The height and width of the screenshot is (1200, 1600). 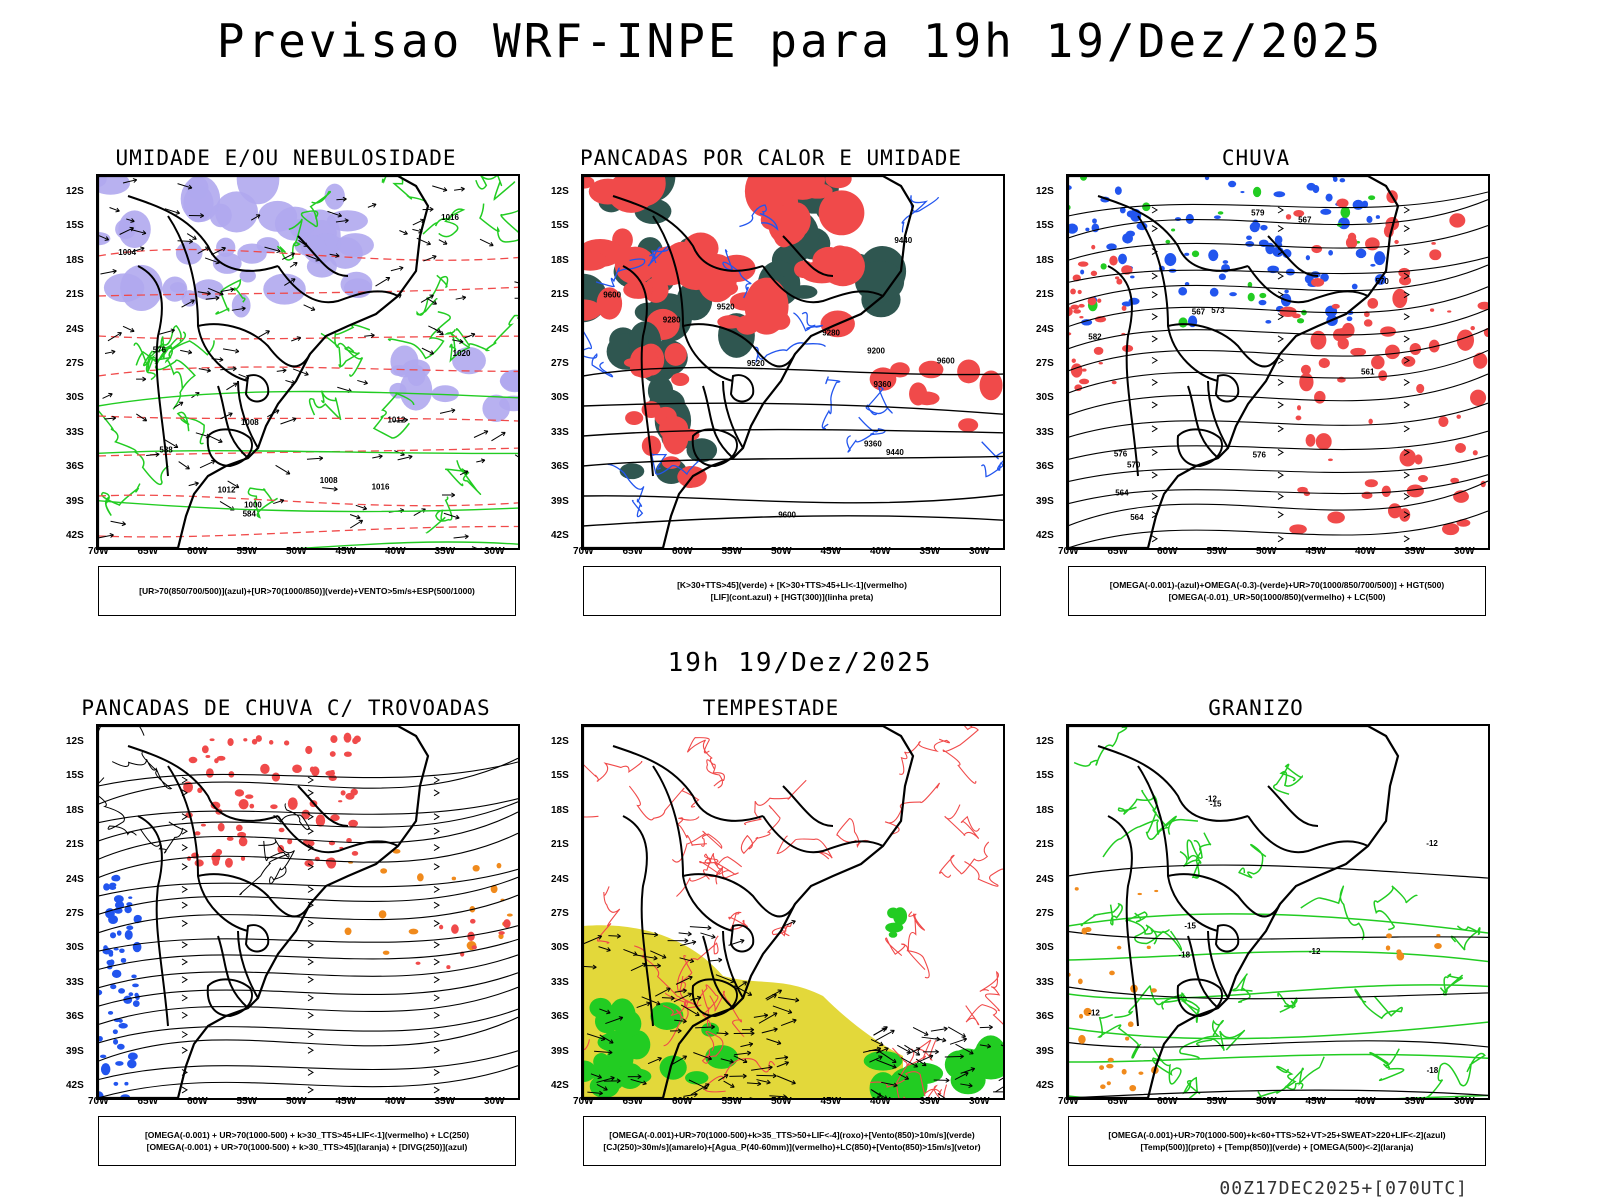 What do you see at coordinates (672, 319) in the screenshot?
I see `contour-label: 9280` at bounding box center [672, 319].